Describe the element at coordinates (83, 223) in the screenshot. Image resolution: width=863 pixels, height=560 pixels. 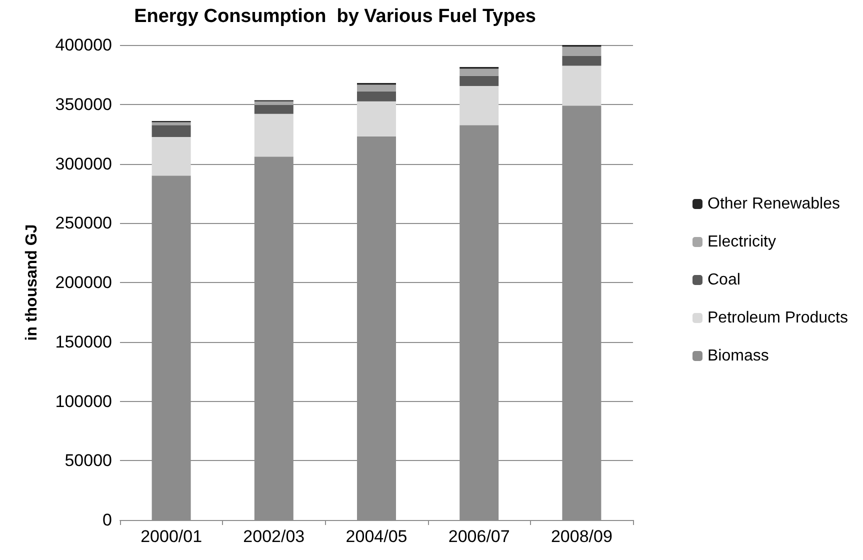
I see `y-tick-label: 250000` at that location.